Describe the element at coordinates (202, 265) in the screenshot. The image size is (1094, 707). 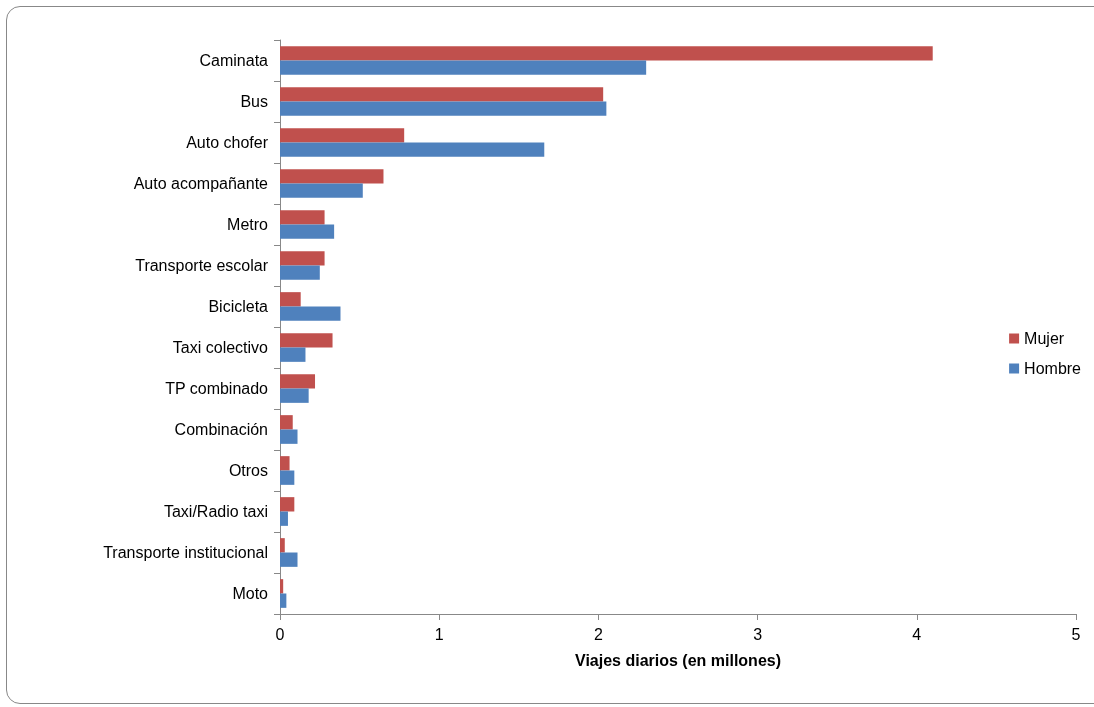
I see `y-tick-label: Transporte escolar` at that location.